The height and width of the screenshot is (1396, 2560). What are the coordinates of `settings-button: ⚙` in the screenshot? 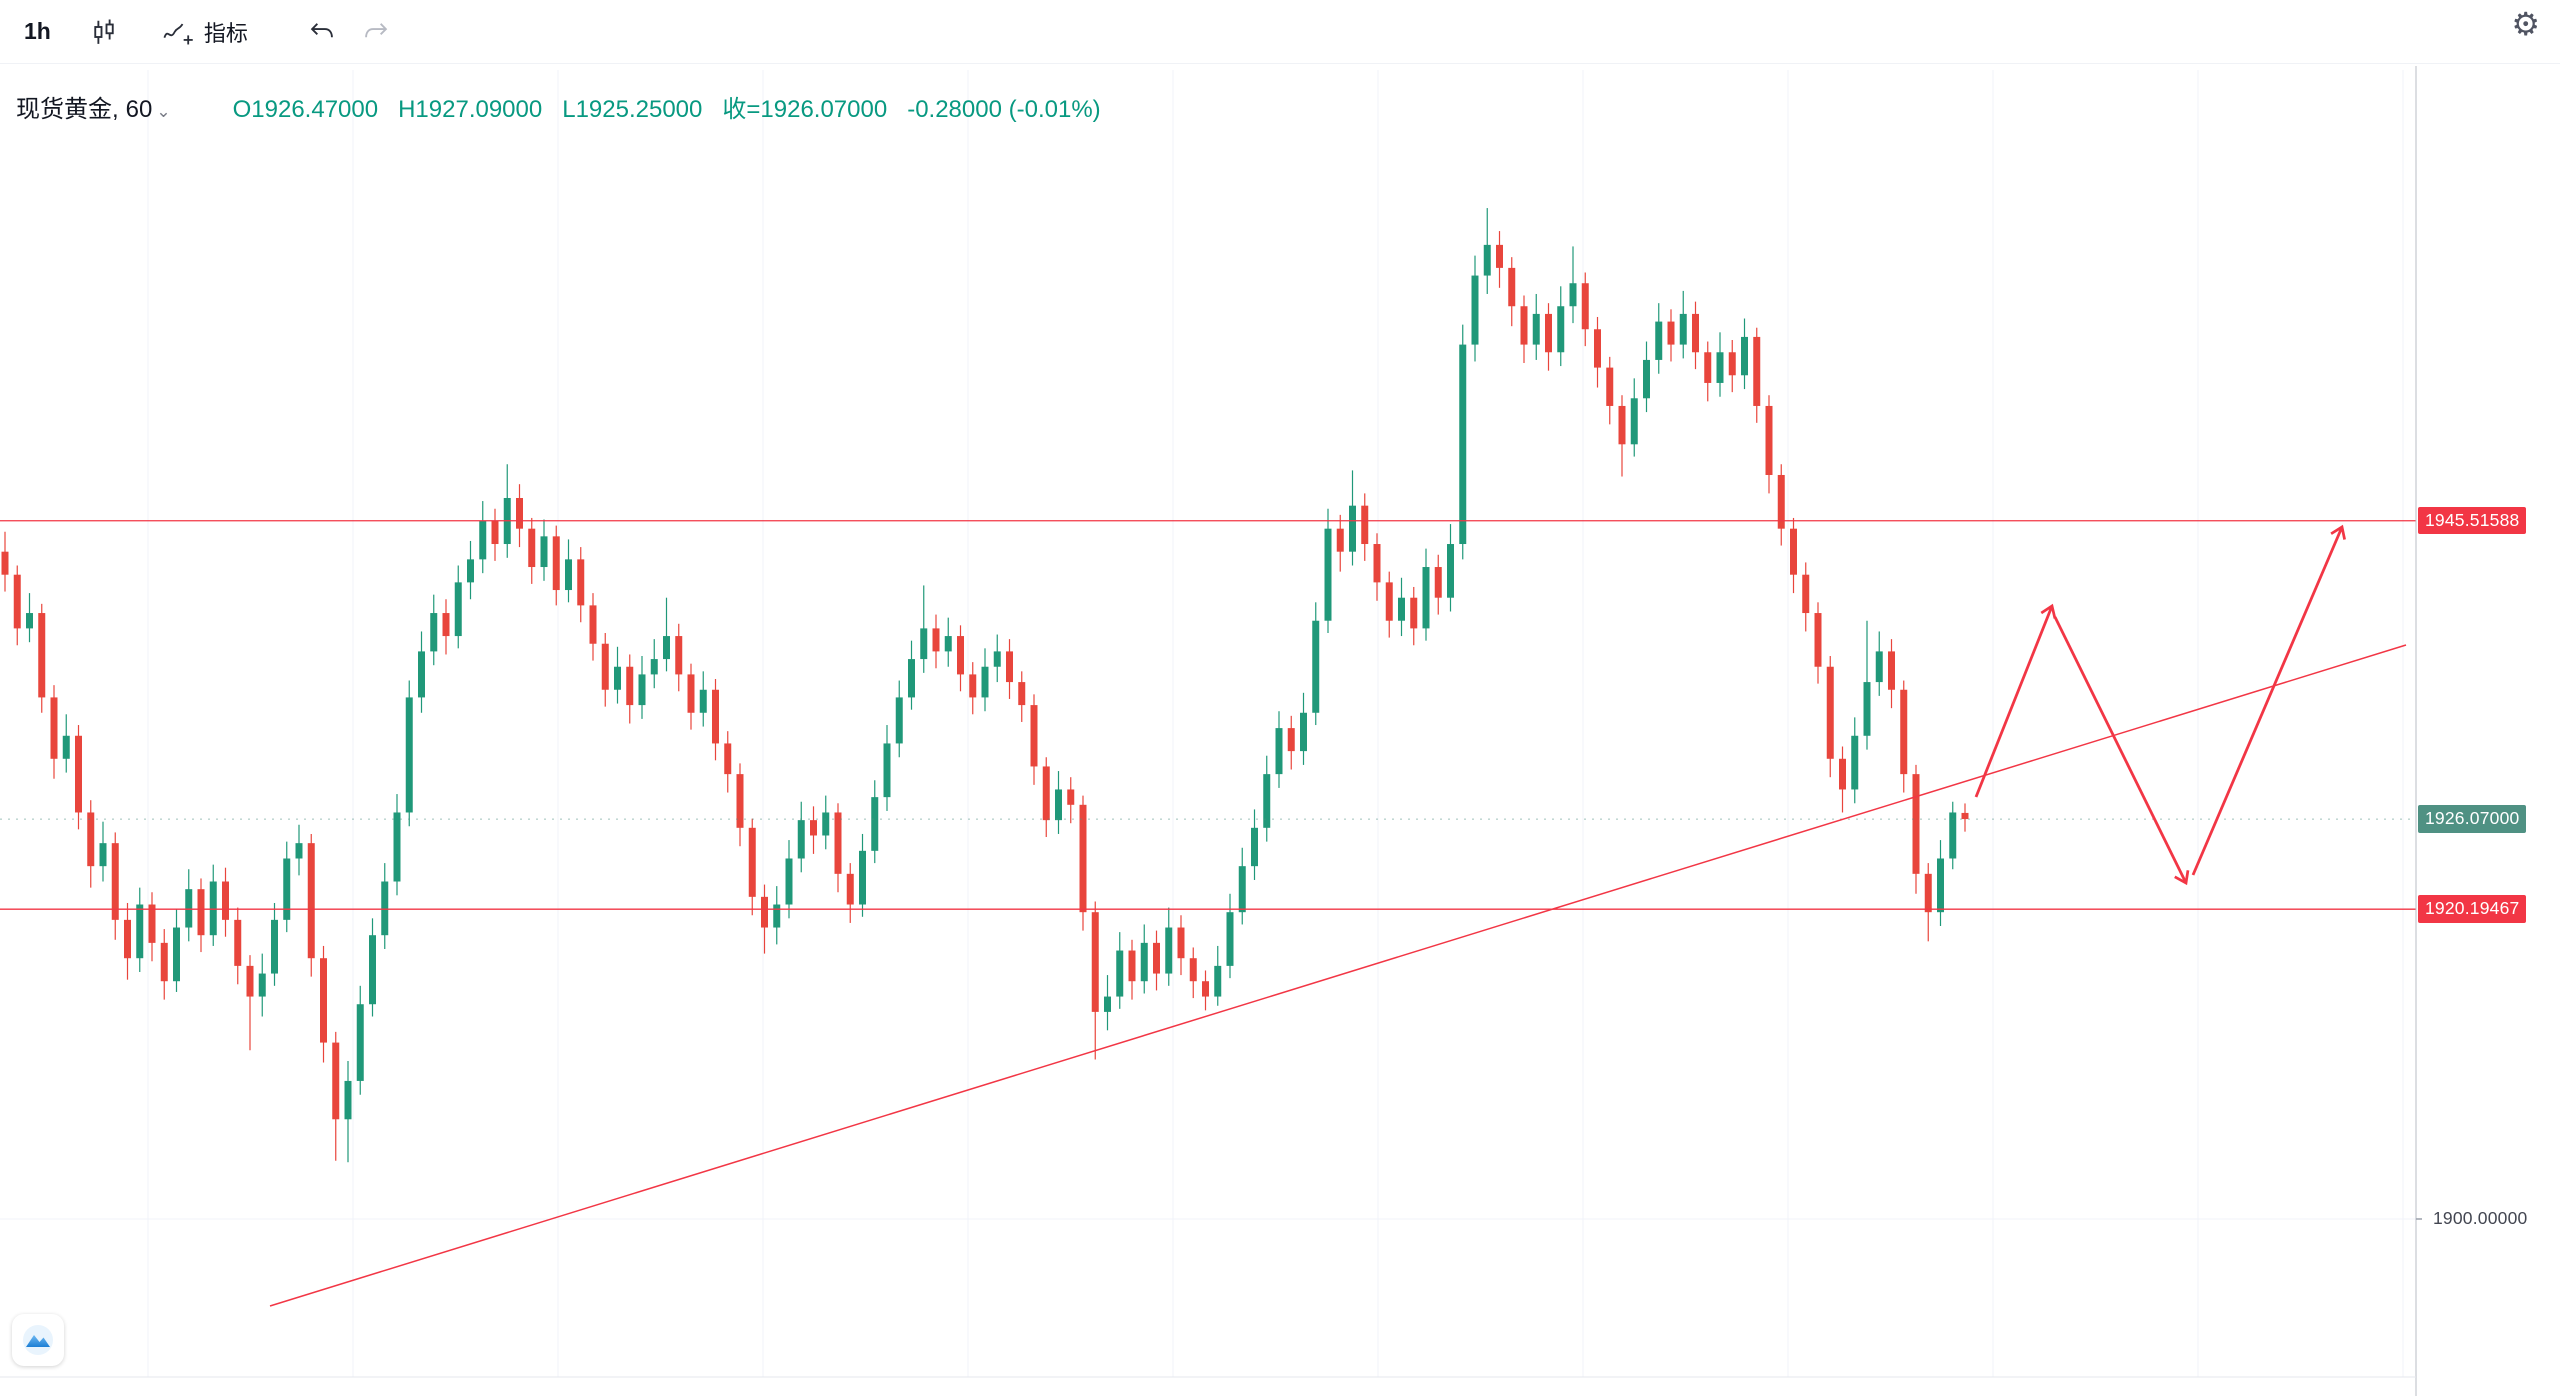 It's located at (2525, 24).